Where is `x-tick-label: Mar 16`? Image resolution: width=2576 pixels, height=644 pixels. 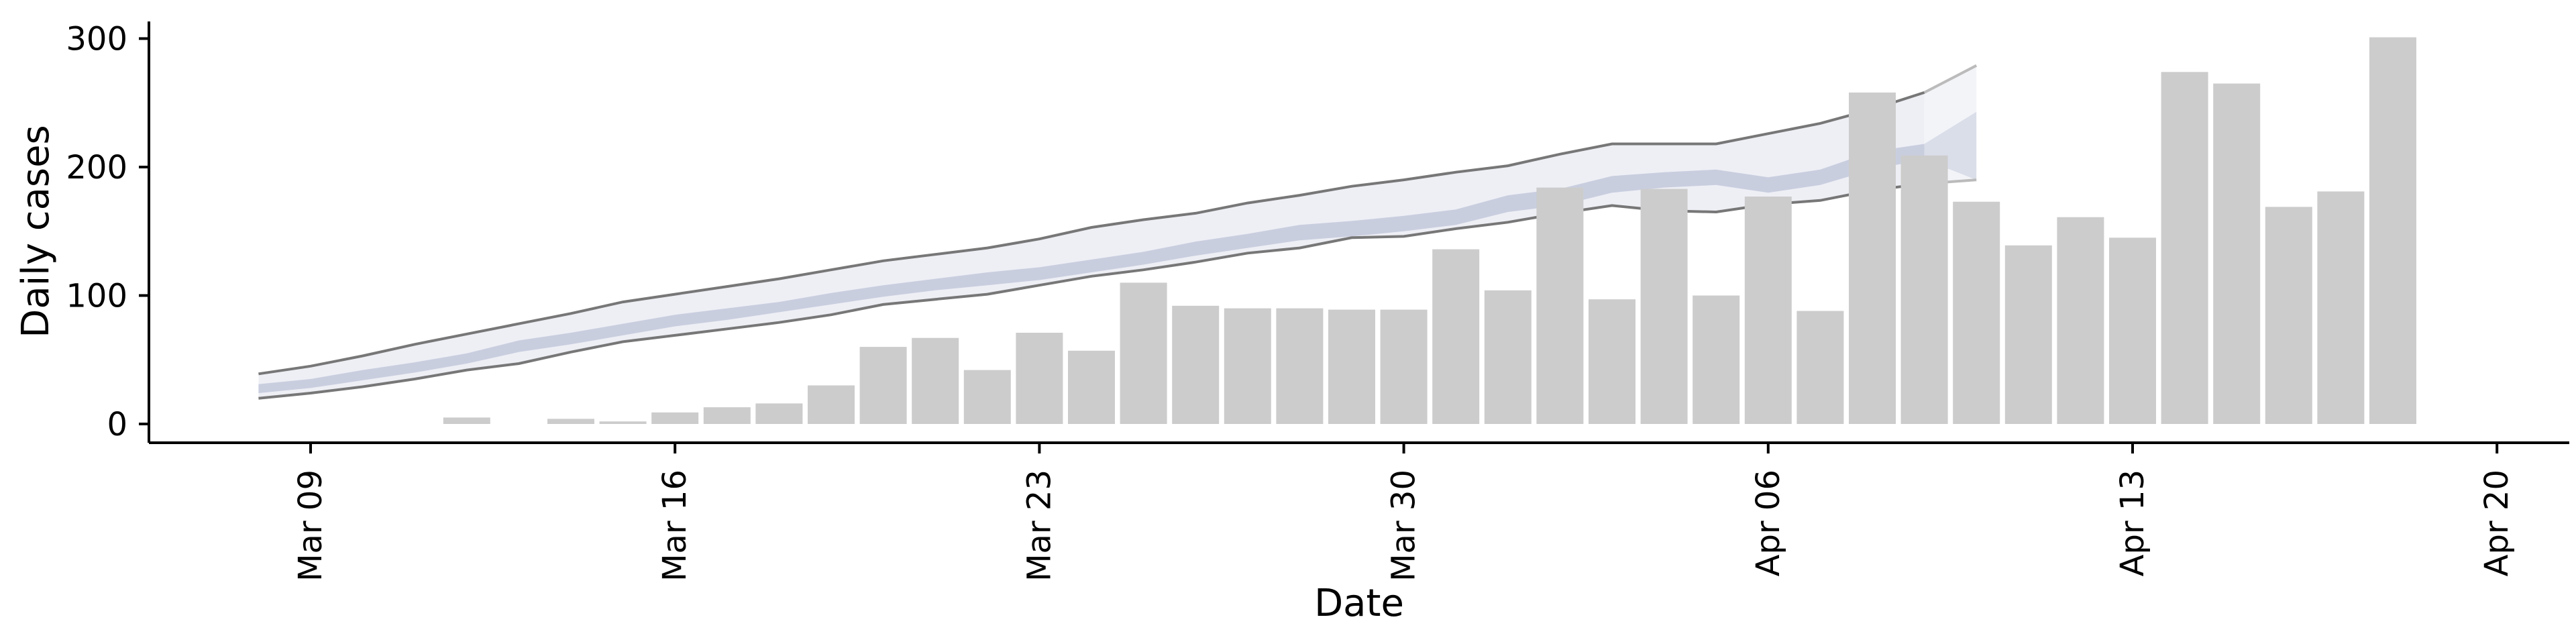 x-tick-label: Mar 16 is located at coordinates (675, 526).